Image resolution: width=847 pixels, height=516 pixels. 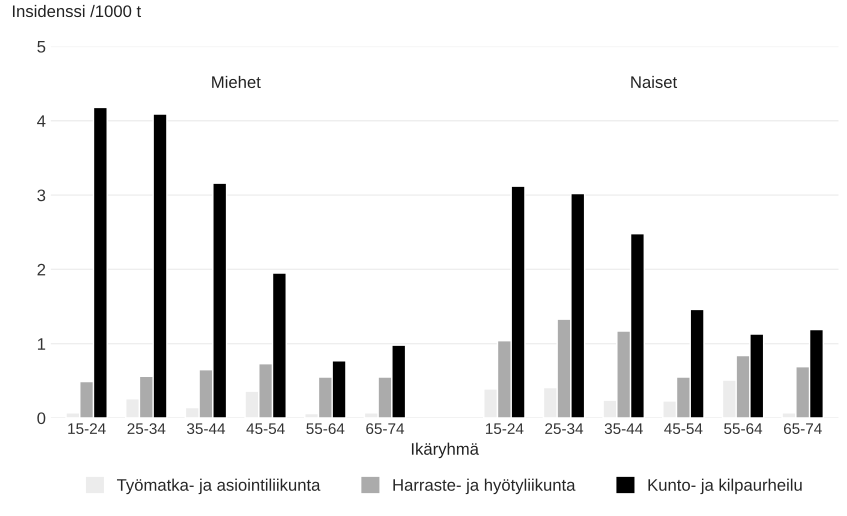 I want to click on legend-label: Työmatka- ja asiointiliikunta, so click(x=218, y=486).